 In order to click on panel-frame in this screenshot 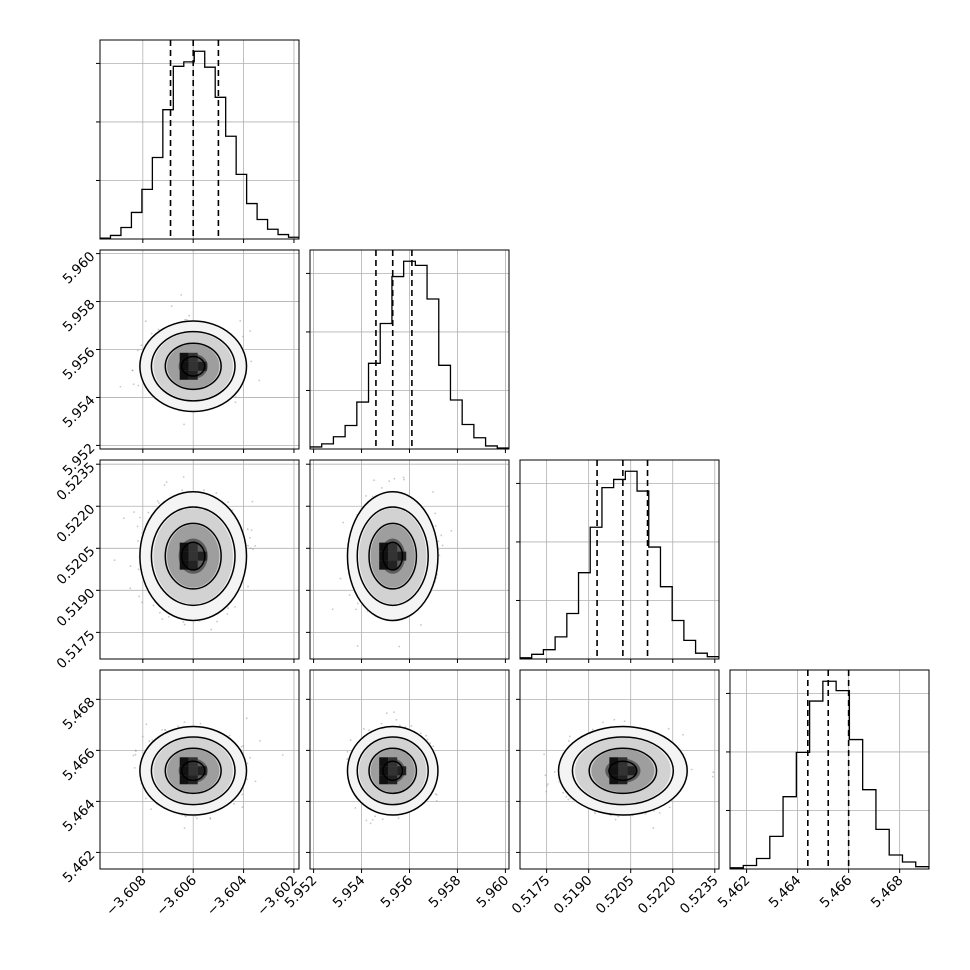, I will do `click(619, 769)`.